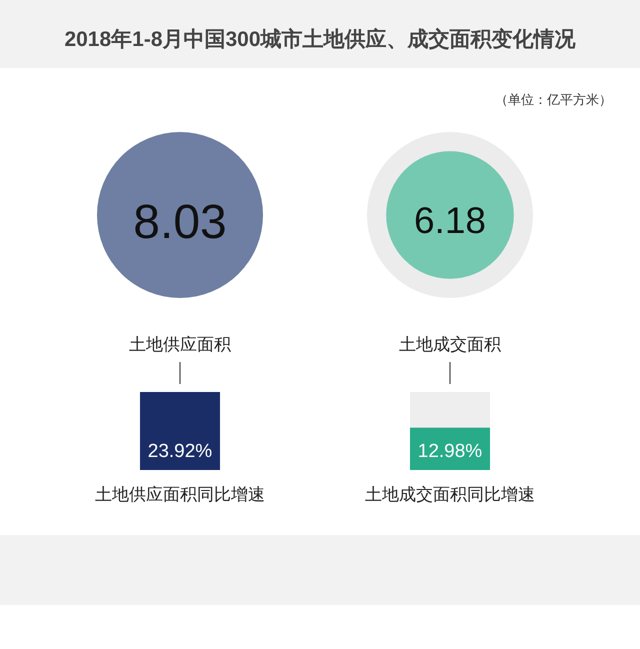 This screenshot has height=649, width=640. I want to click on data-label: 6.18, so click(450, 220).